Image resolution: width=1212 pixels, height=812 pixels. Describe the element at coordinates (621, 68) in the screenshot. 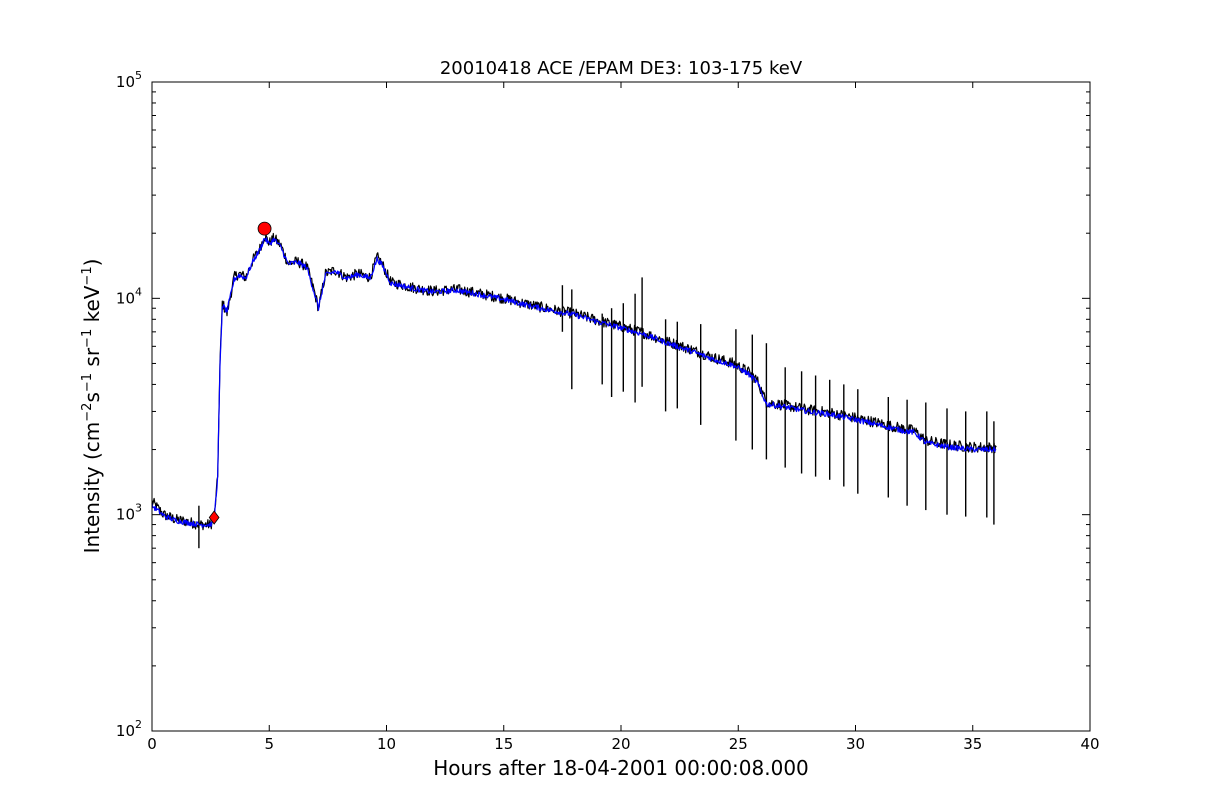

I see `chart-title: 20010418 ACE /EPAM DE3: 103-175 keV` at that location.